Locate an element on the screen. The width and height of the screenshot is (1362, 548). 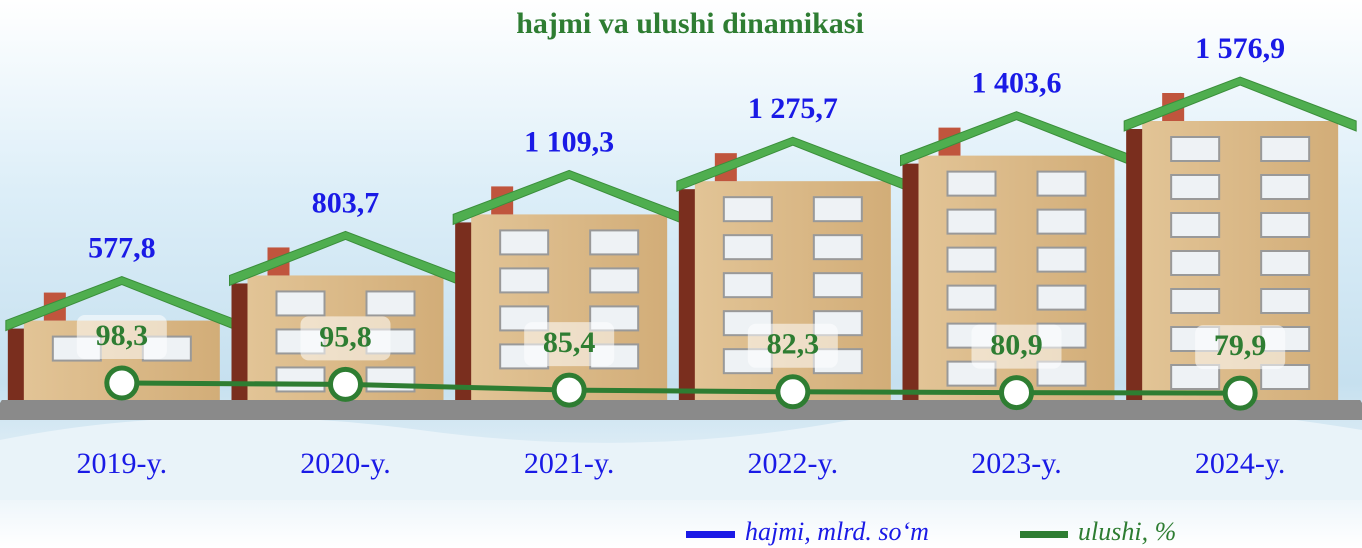
value-label: 82,3 is located at coordinates (793, 344).